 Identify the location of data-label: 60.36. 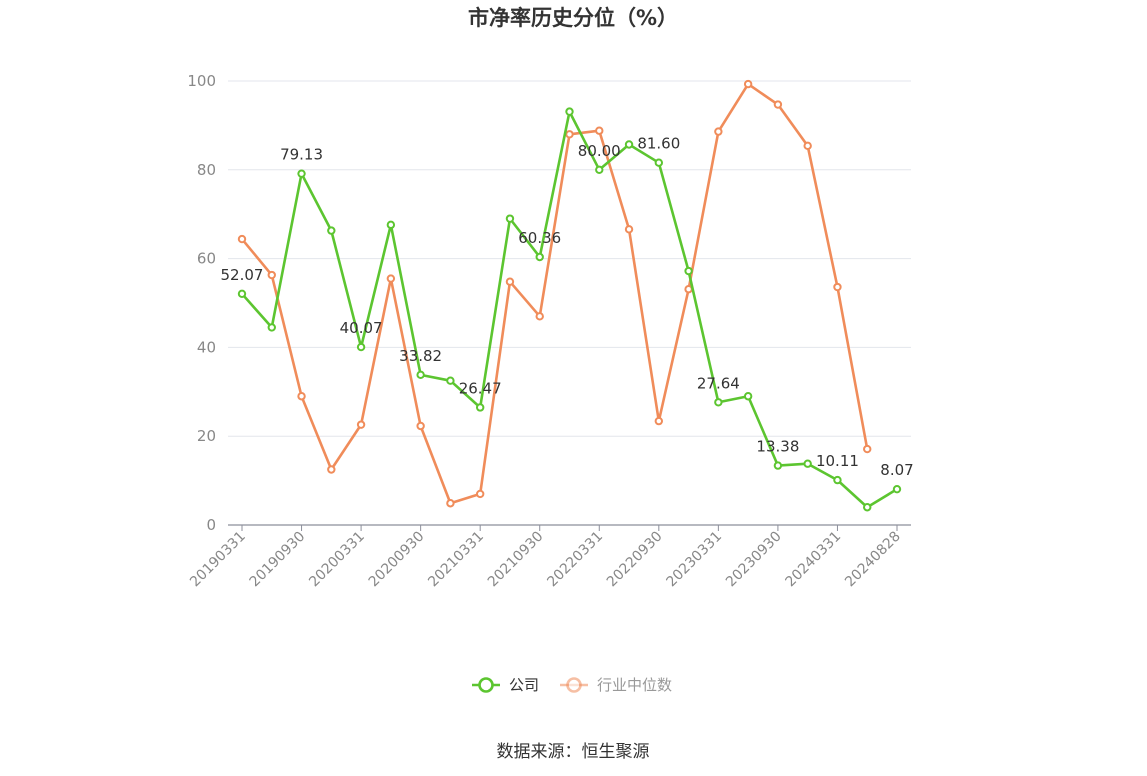
(539, 238).